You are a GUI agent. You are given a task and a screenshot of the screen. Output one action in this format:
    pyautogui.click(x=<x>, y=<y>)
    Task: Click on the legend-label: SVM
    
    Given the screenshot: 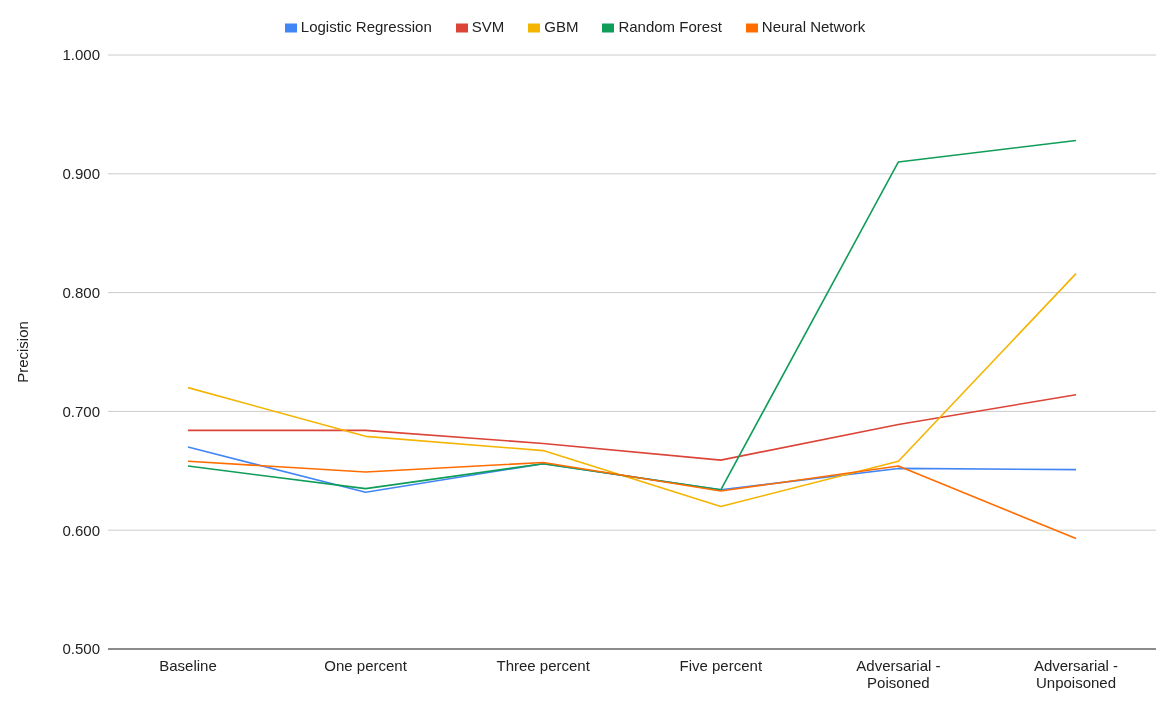 What is the action you would take?
    pyautogui.click(x=488, y=26)
    